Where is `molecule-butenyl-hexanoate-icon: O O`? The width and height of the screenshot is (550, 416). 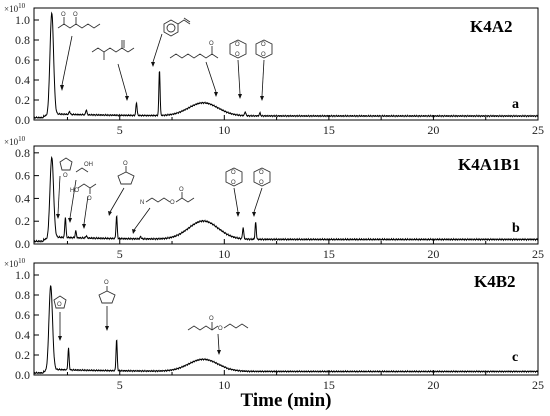
molecule-butenyl-hexanoate-icon: O O is located at coordinates (218, 324).